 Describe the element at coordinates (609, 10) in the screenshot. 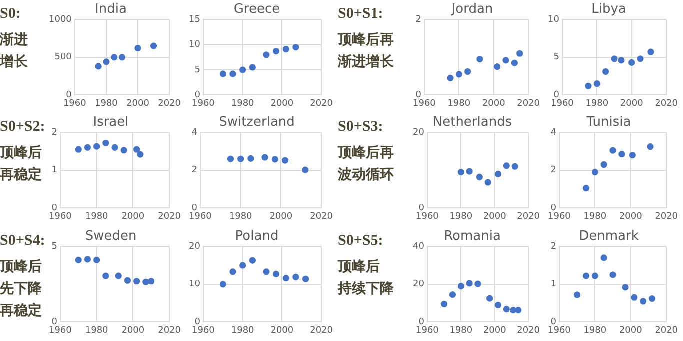

I see `chart-title: Libya` at that location.